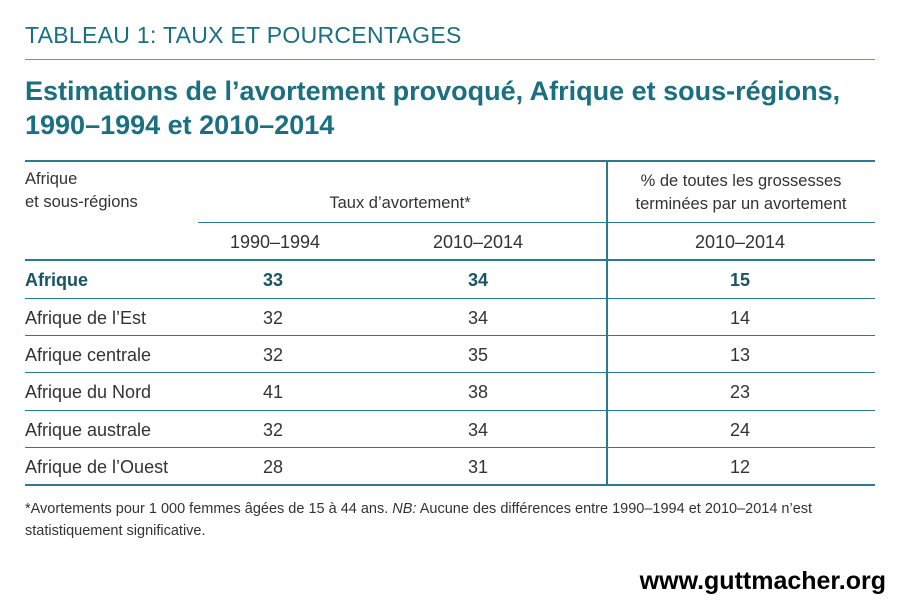 The height and width of the screenshot is (611, 900). Describe the element at coordinates (450, 59) in the screenshot. I see `header-divider` at that location.